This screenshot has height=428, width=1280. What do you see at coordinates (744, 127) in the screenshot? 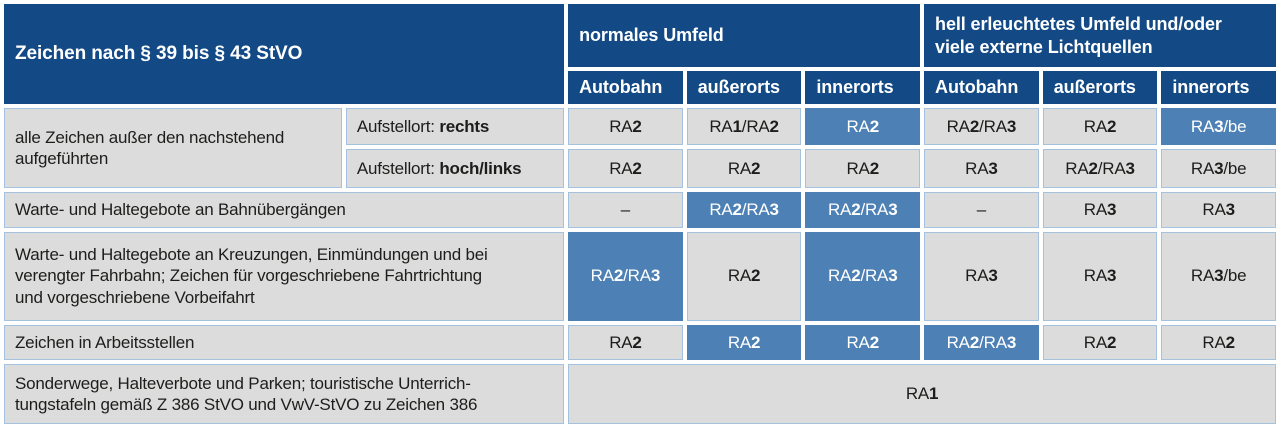
I see `value-cell: RA1/RA2` at bounding box center [744, 127].